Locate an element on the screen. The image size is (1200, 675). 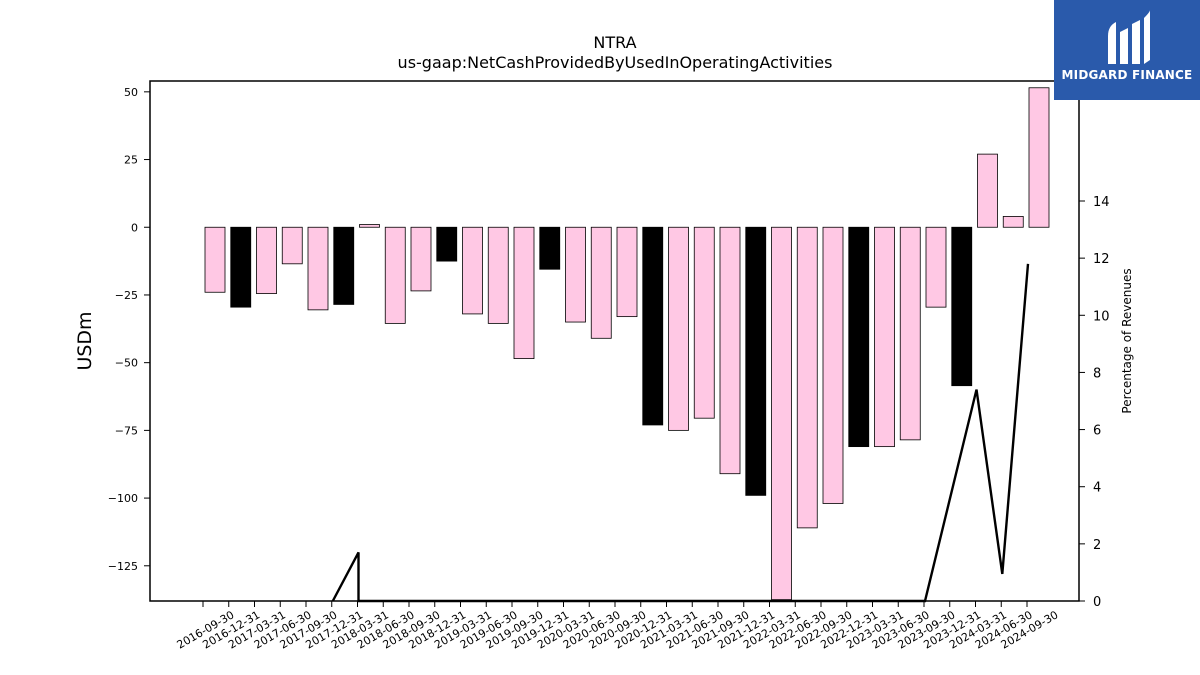
y-axis-label: USDm is located at coordinates (85, 340).